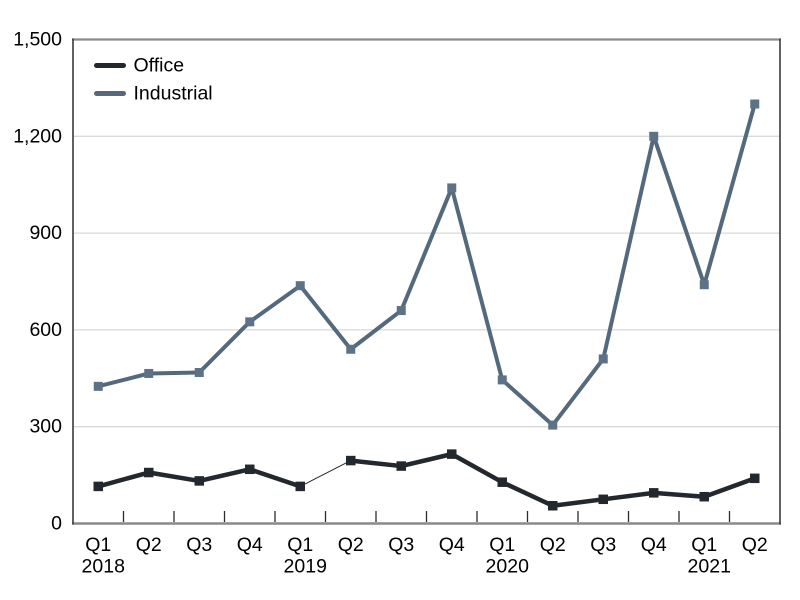 The height and width of the screenshot is (600, 800). I want to click on year-label: 2020, so click(508, 567).